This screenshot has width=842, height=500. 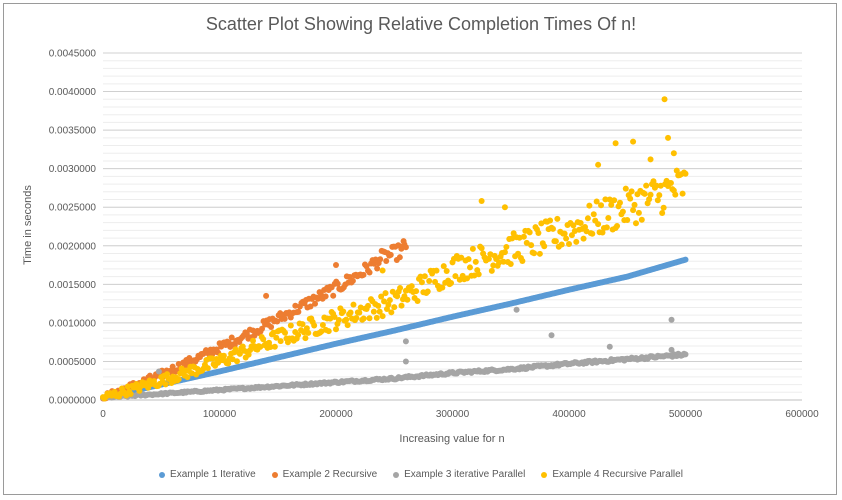 What do you see at coordinates (686, 414) in the screenshot?
I see `x-tick-label: 500000` at bounding box center [686, 414].